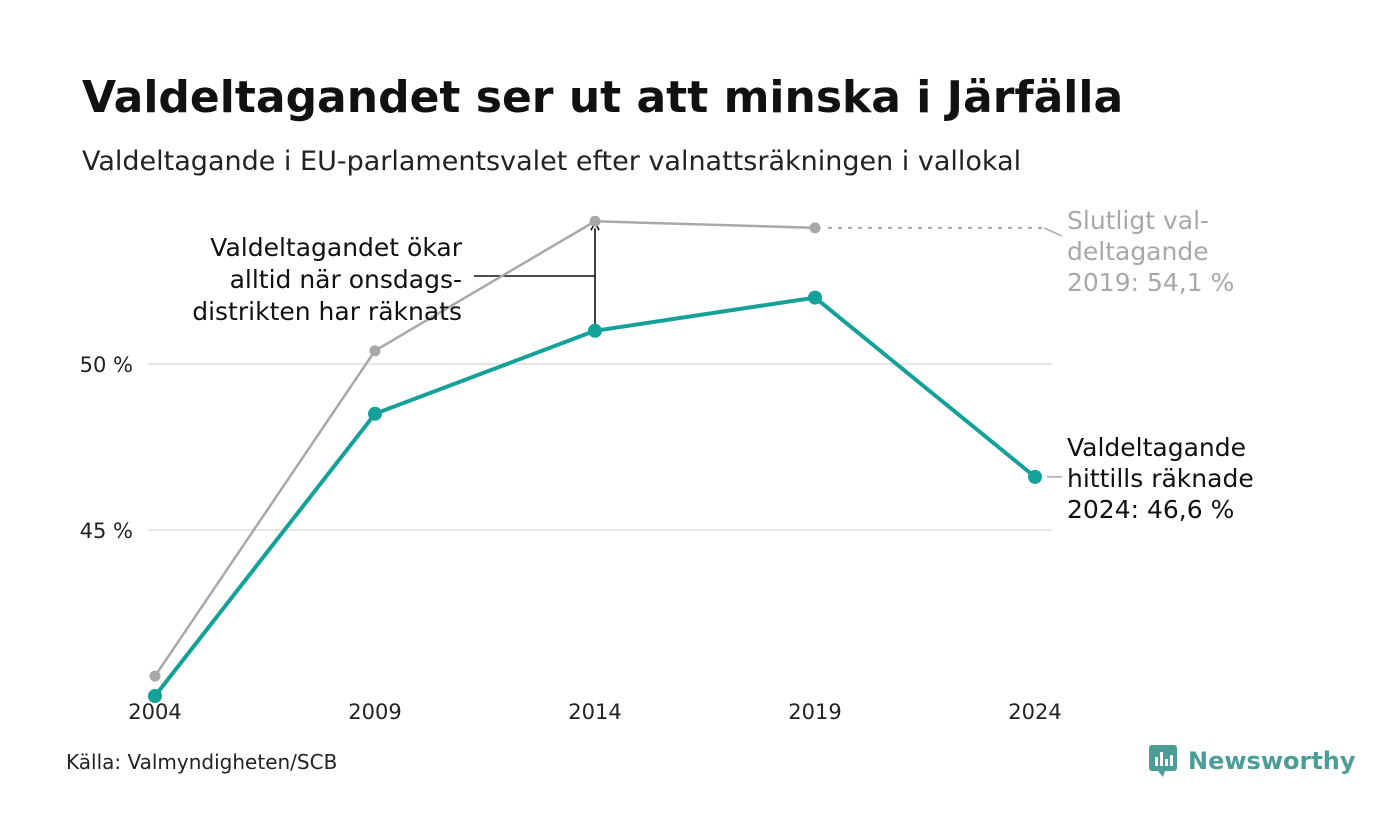 The width and height of the screenshot is (1400, 840). What do you see at coordinates (327, 311) in the screenshot?
I see `gap-annotation-line: distrikten har räknats` at bounding box center [327, 311].